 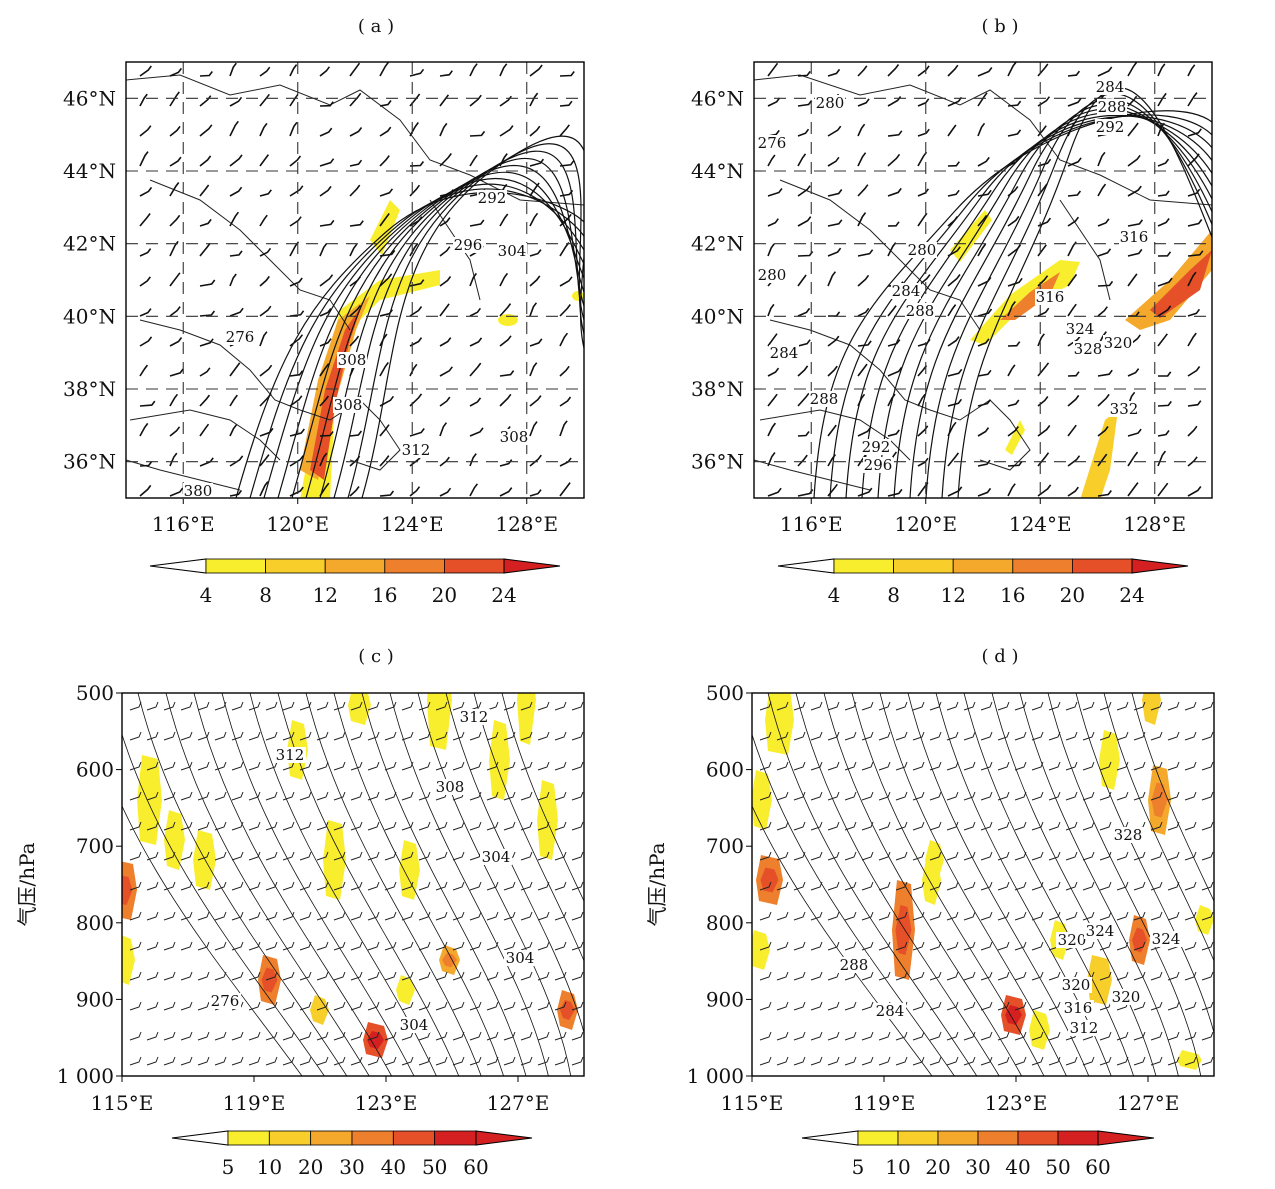 I want to click on y-tick-label: 40°N, so click(x=89, y=316).